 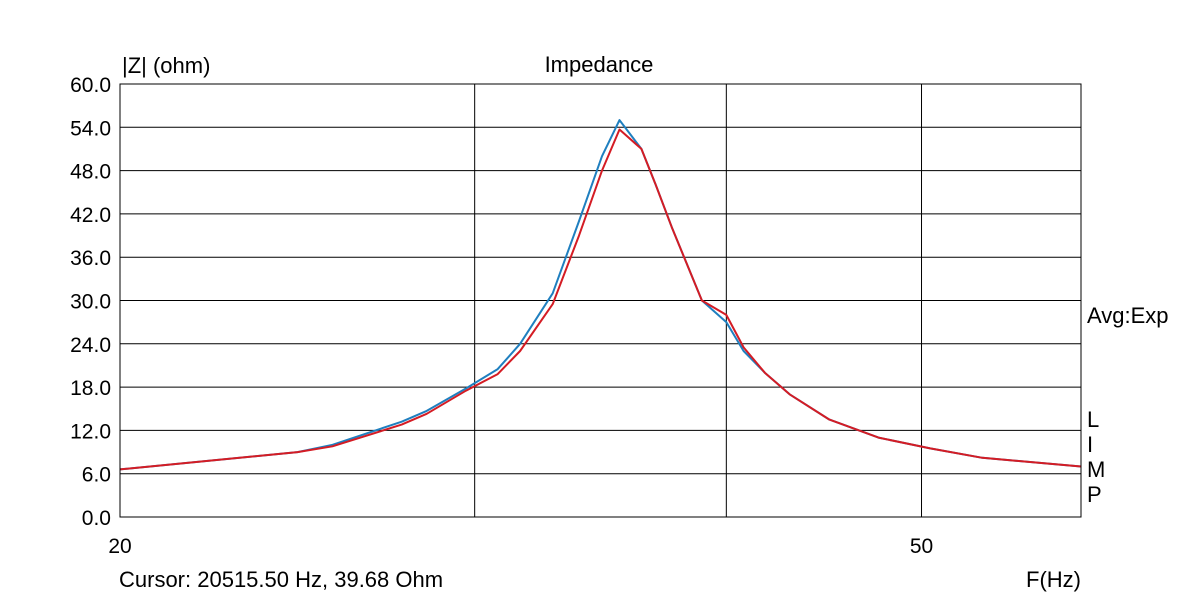 What do you see at coordinates (90, 345) in the screenshot?
I see `y-tick-label: 24.0` at bounding box center [90, 345].